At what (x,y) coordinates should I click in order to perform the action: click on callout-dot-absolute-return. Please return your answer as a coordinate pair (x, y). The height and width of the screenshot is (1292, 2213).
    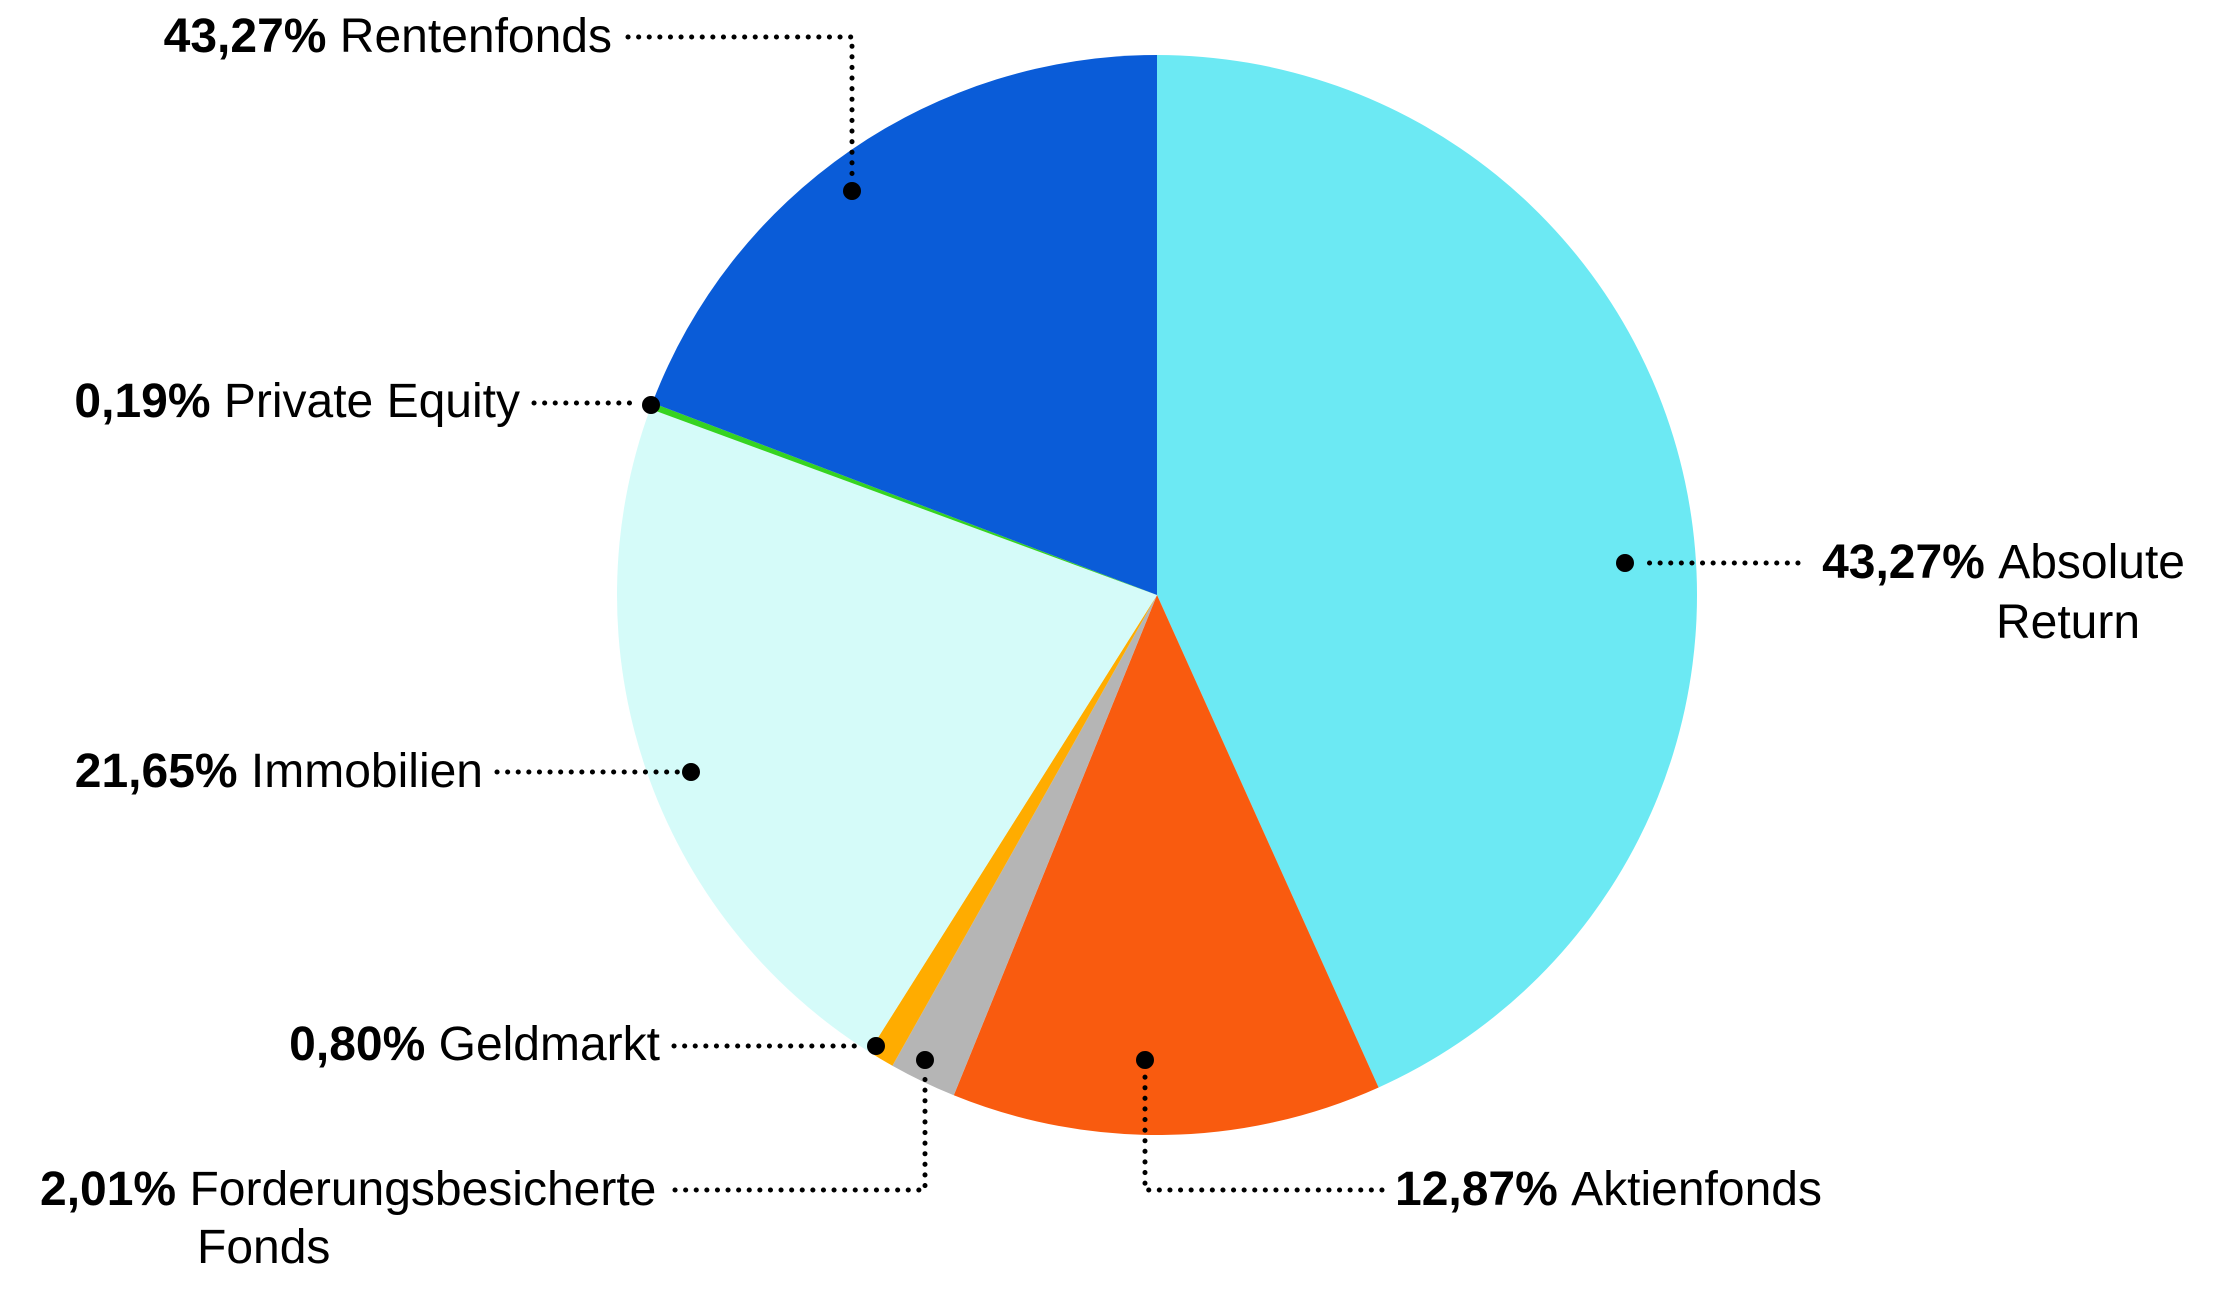
    Looking at the image, I should click on (1625, 563).